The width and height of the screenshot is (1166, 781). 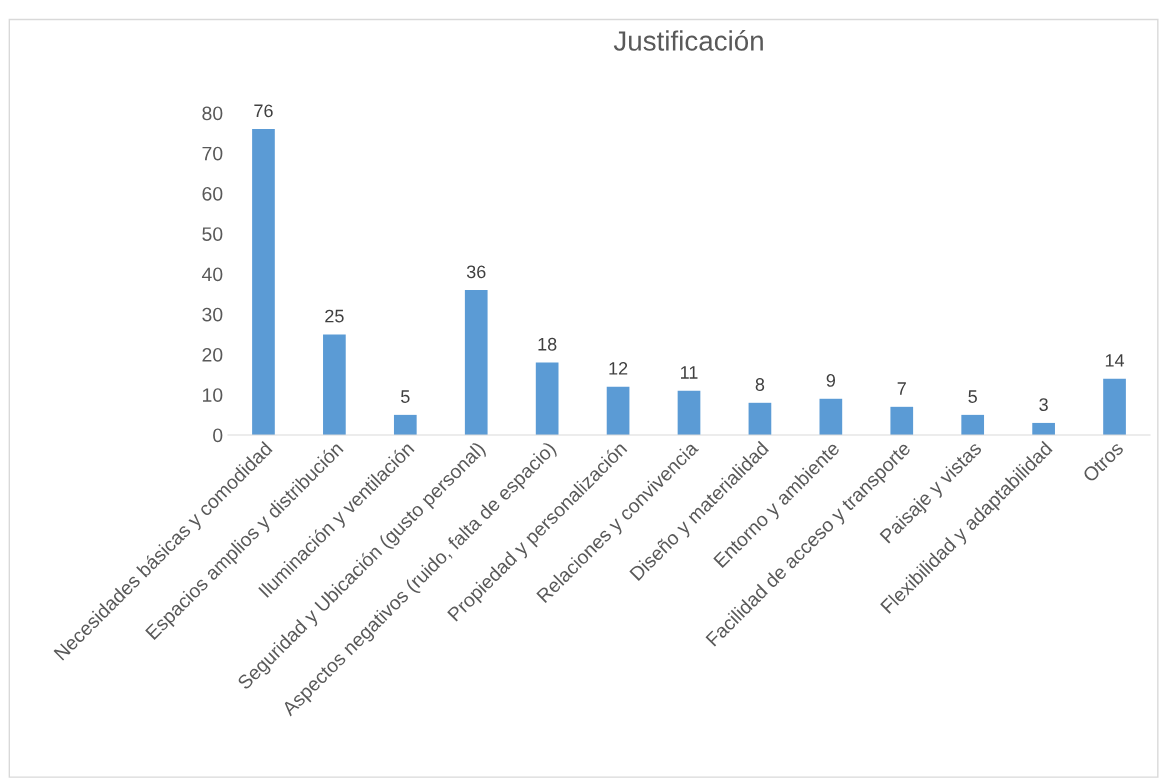 What do you see at coordinates (760, 384) in the screenshot?
I see `data-label: 8` at bounding box center [760, 384].